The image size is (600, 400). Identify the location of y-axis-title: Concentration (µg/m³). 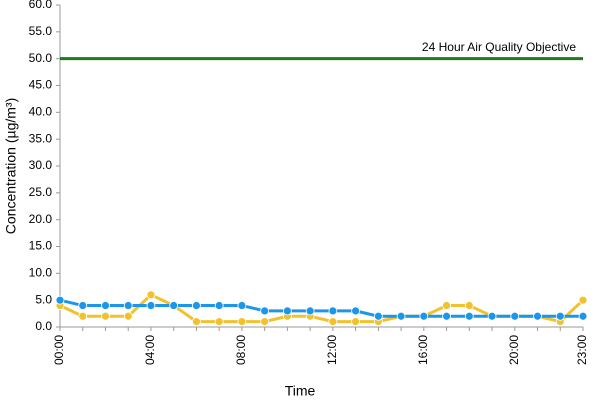
(11, 166).